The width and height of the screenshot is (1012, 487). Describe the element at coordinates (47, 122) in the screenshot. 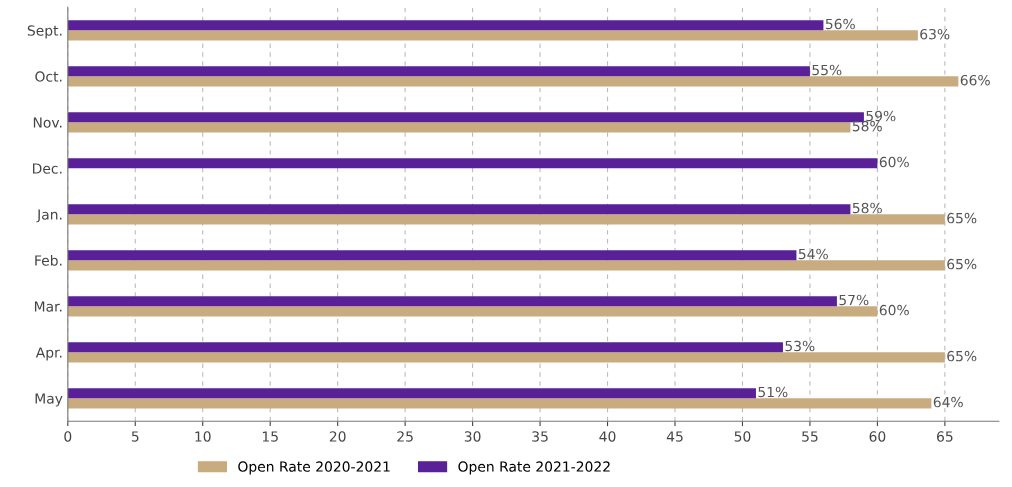

I see `y-tick-label: Nov.` at that location.